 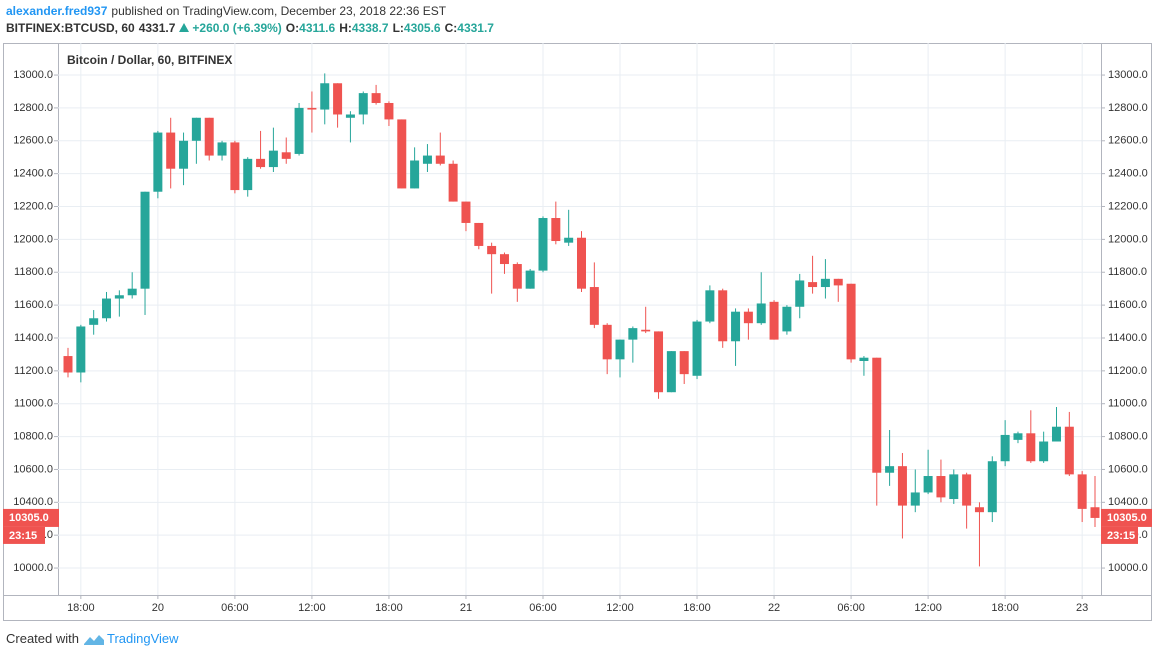 I want to click on y-tick-label: 11600.0, so click(x=1127, y=305).